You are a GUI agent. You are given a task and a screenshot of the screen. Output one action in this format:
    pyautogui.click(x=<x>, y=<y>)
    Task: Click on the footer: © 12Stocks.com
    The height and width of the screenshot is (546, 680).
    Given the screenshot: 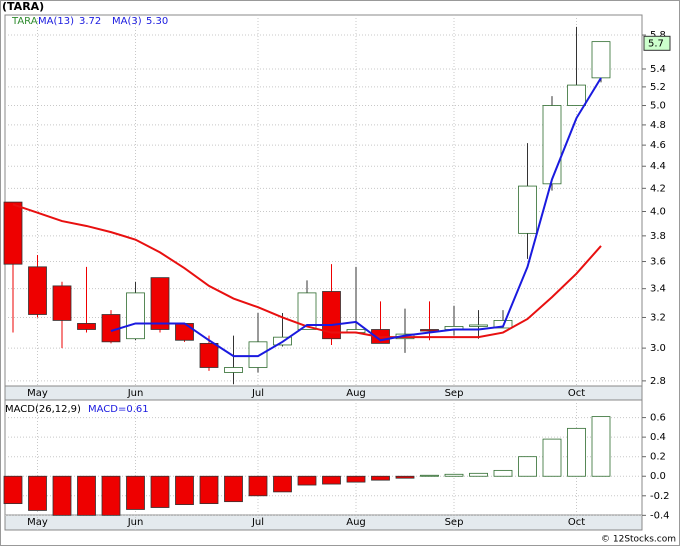 What is the action you would take?
    pyautogui.click(x=638, y=540)
    